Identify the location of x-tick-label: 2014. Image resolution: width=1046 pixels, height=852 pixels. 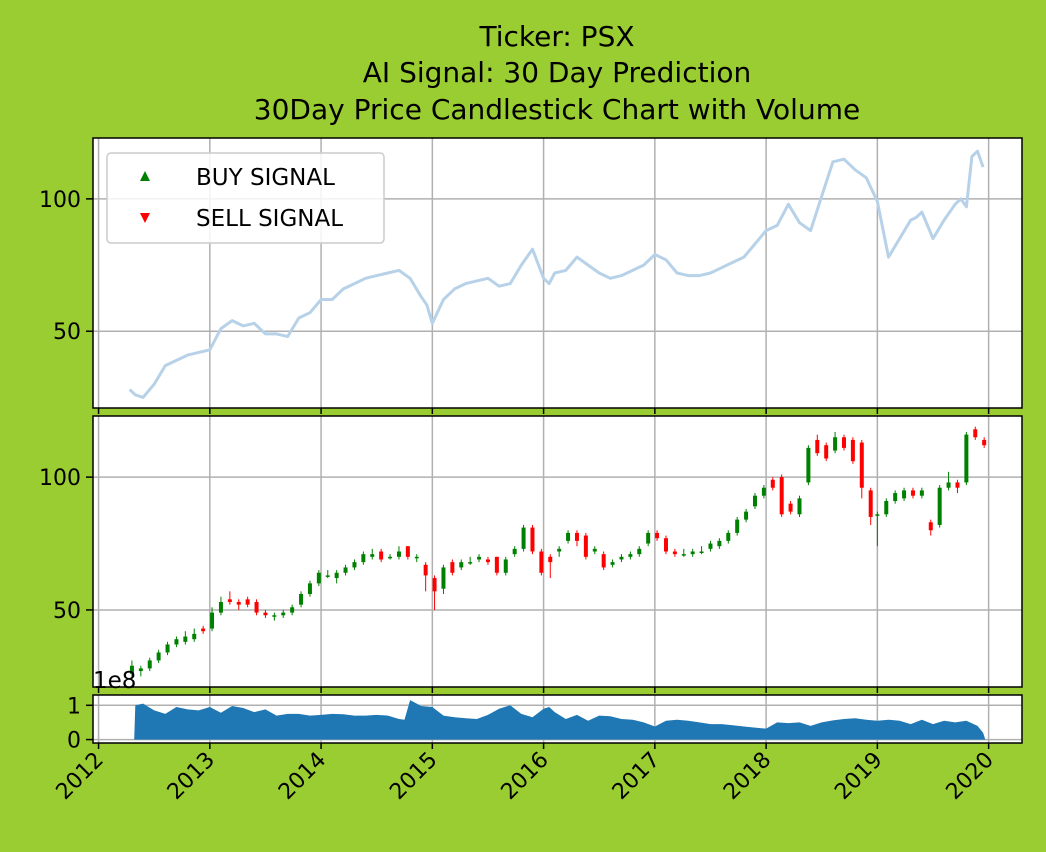
(302, 776).